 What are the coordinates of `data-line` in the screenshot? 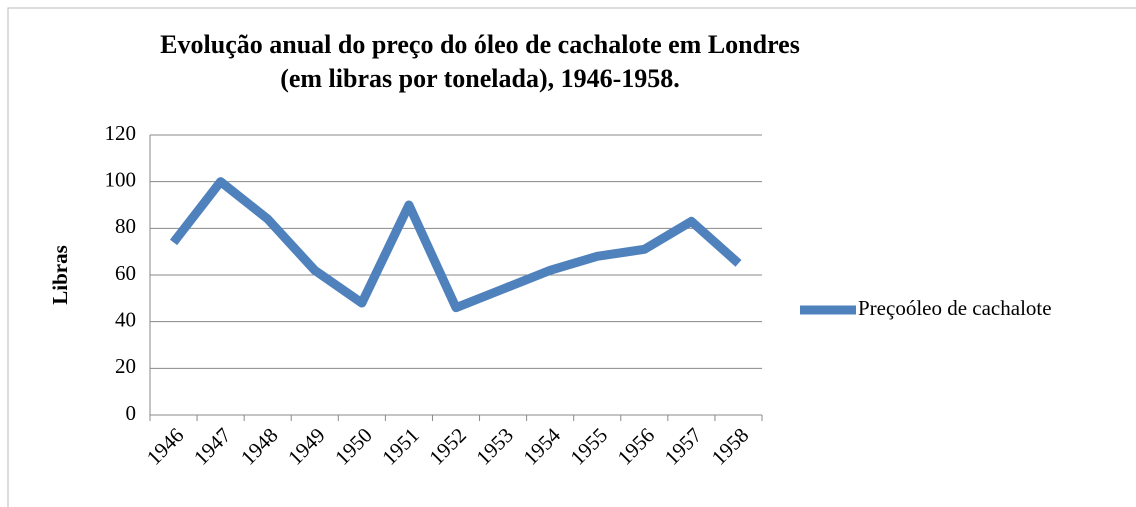 It's located at (455, 245).